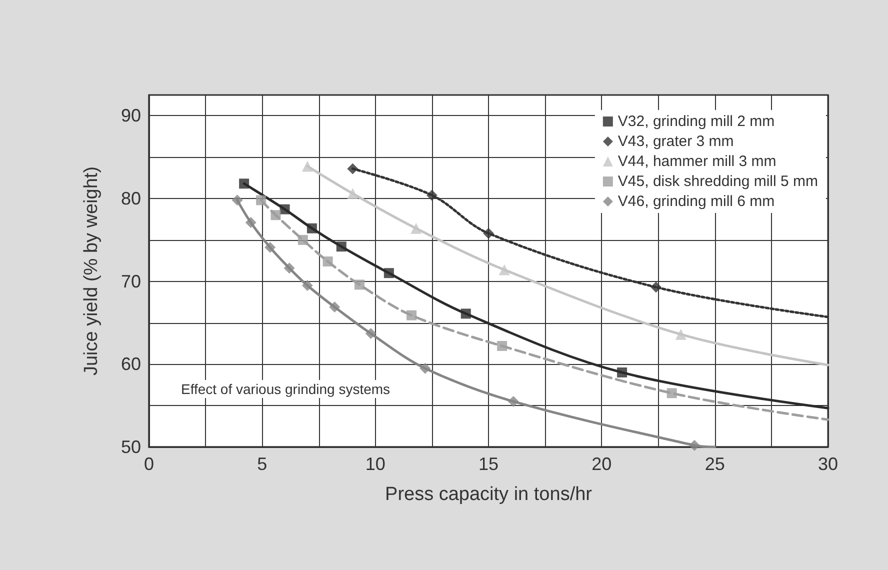  What do you see at coordinates (828, 464) in the screenshot?
I see `x-tick-label: 30` at bounding box center [828, 464].